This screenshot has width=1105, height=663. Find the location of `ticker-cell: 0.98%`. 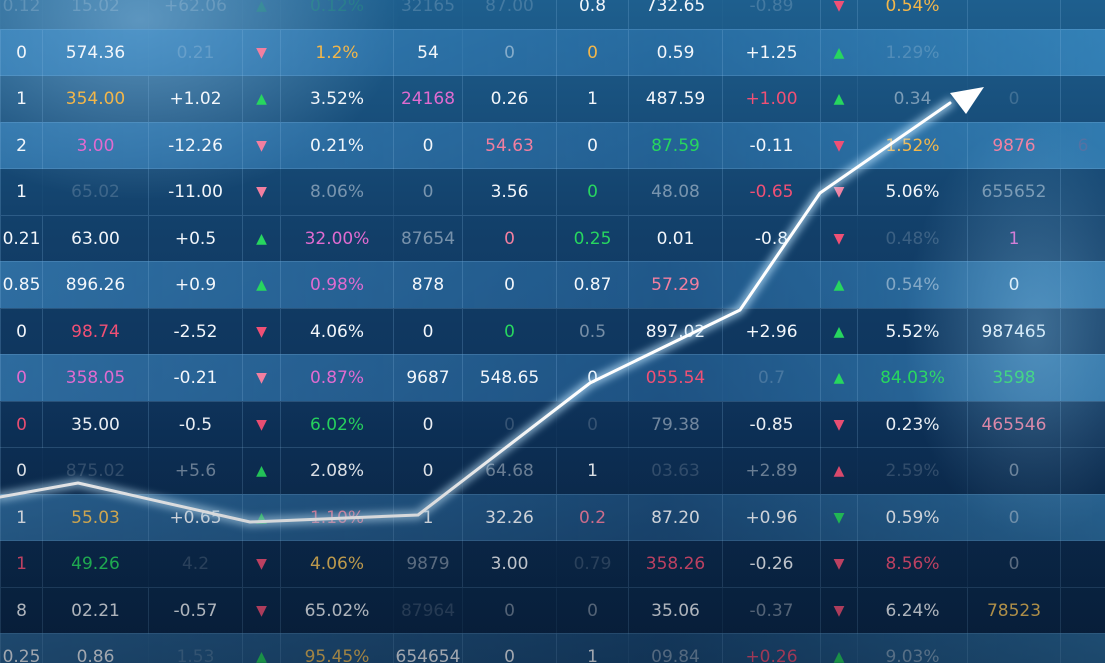

ticker-cell: 0.98% is located at coordinates (336, 285).